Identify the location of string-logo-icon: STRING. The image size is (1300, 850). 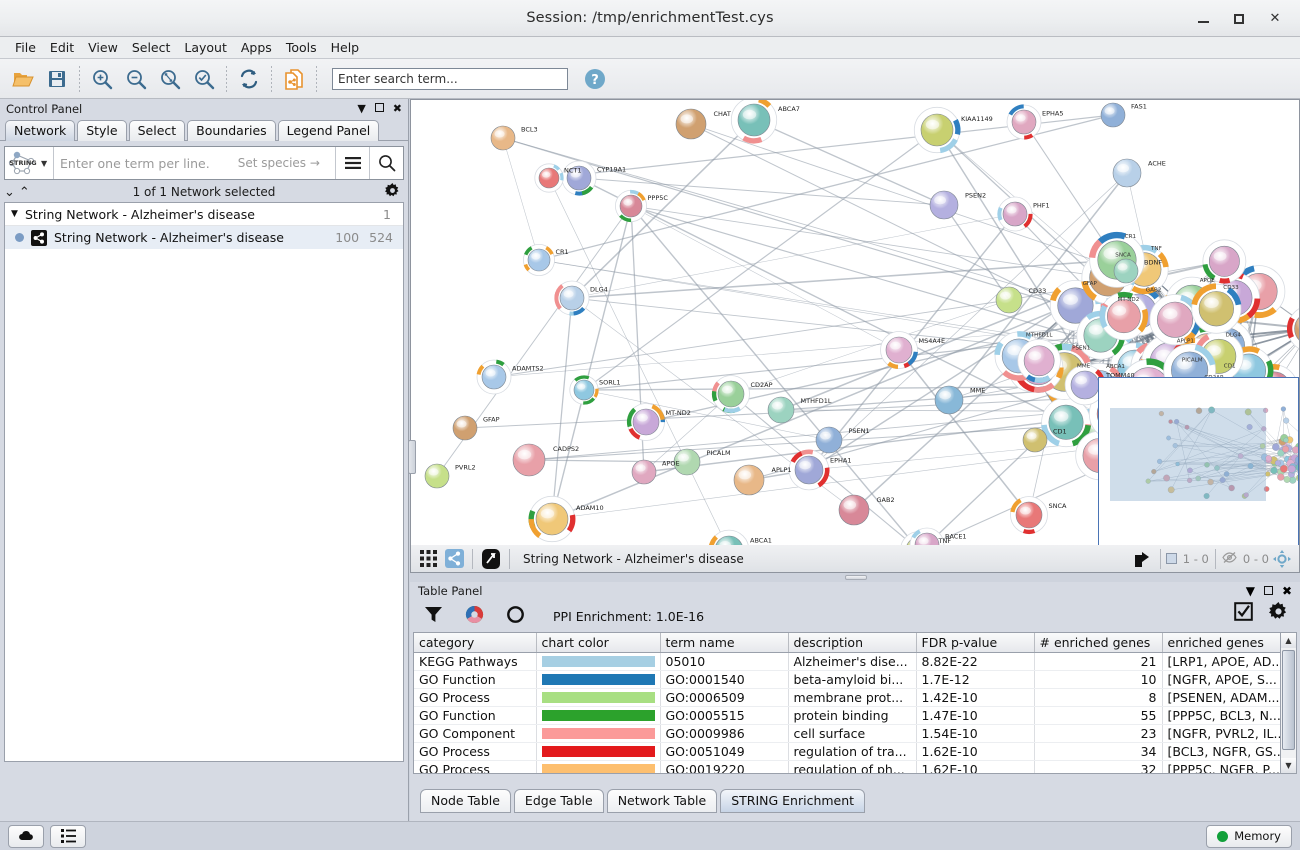
(23, 163).